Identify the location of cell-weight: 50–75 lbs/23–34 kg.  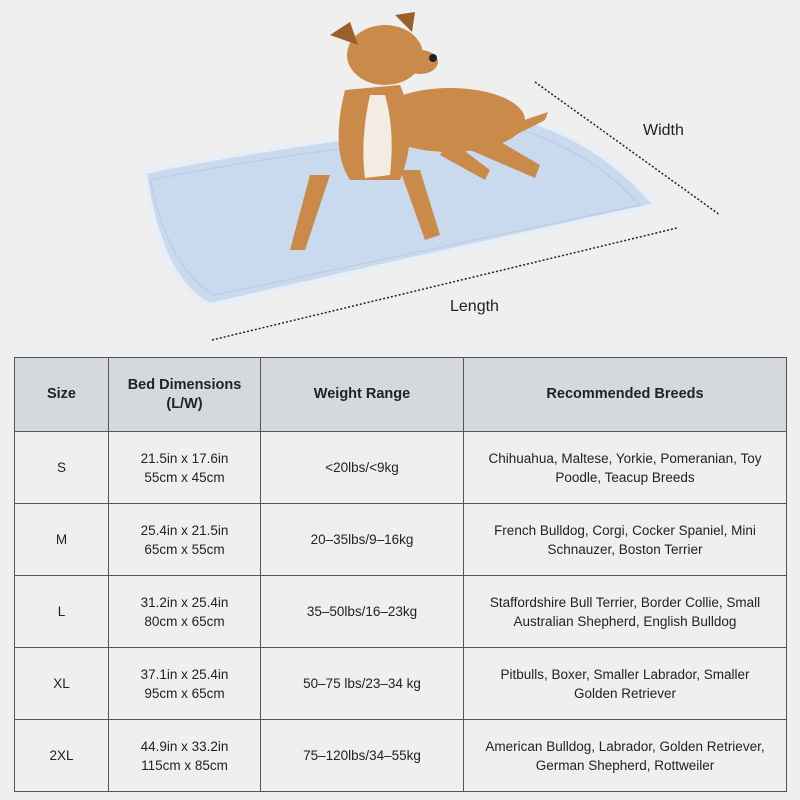
(362, 683).